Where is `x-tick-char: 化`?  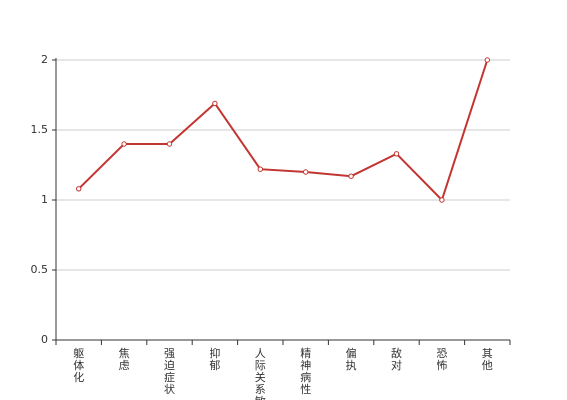 x-tick-char: 化 is located at coordinates (78, 377).